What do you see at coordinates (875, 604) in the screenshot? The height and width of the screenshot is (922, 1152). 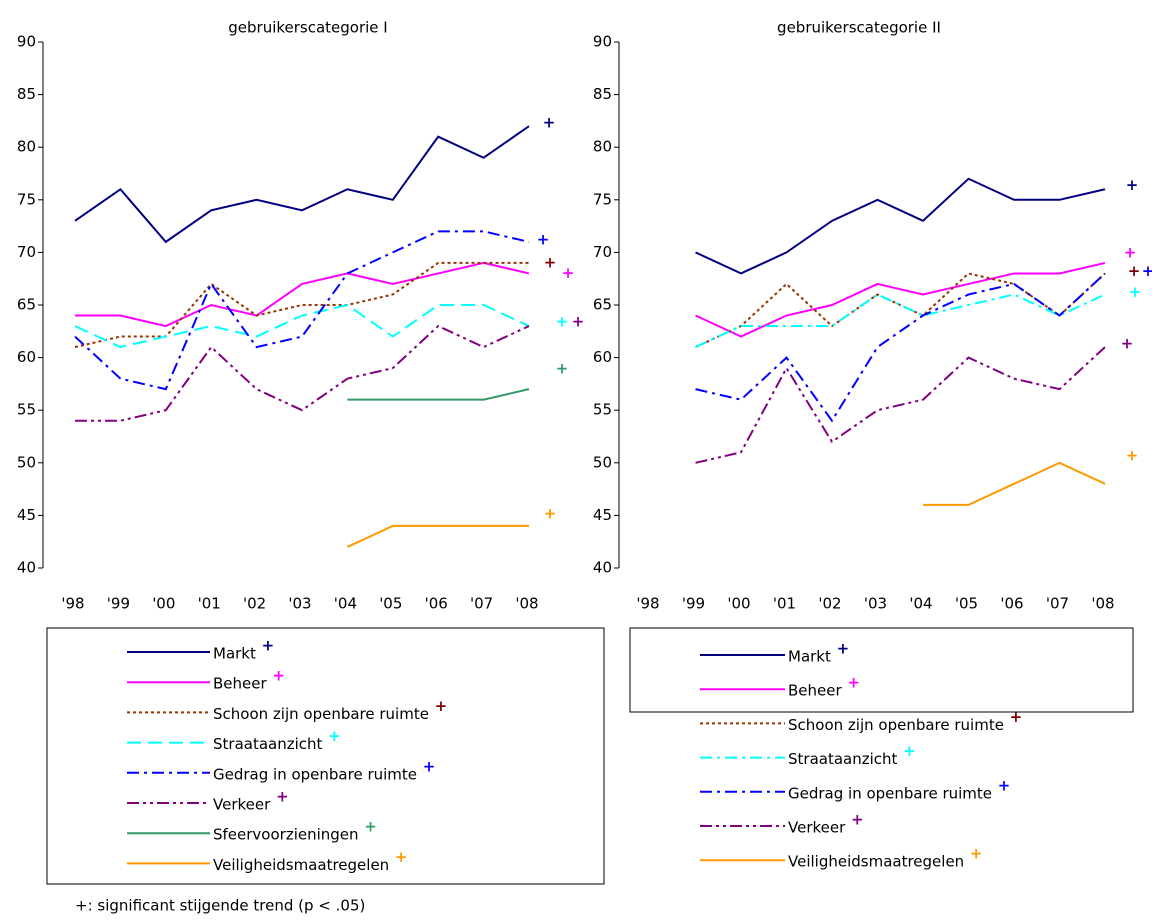 I see `x-tick-label: '03` at bounding box center [875, 604].